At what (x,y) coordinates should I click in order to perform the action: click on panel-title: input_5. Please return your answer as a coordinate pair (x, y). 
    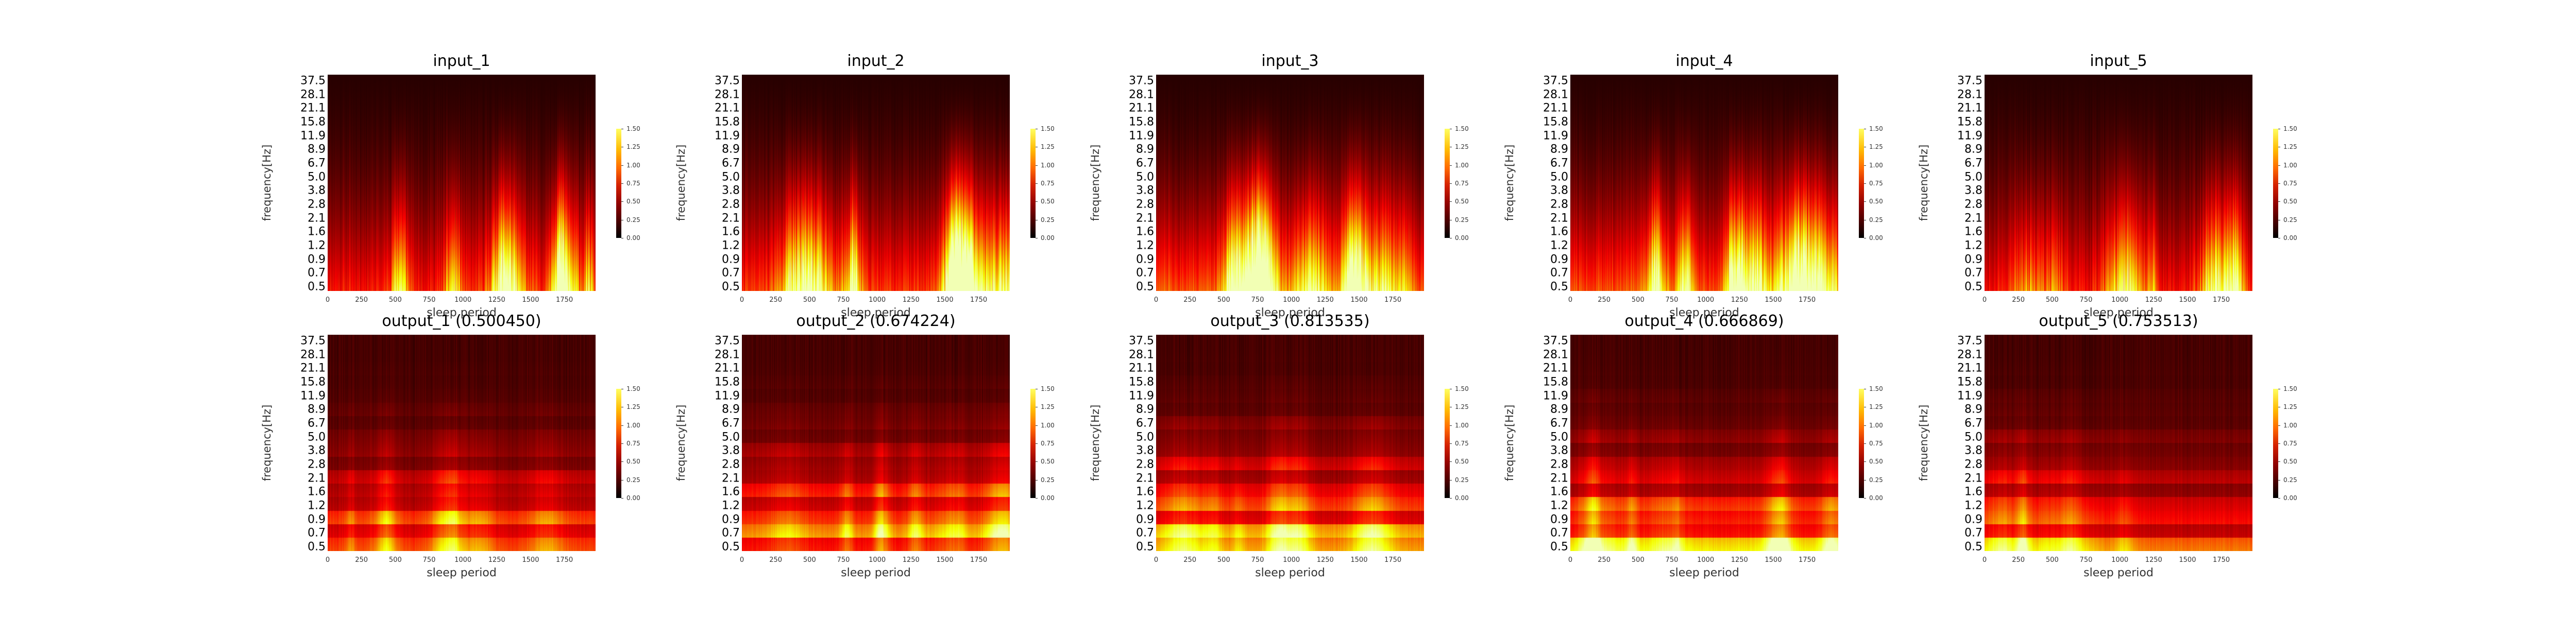
    Looking at the image, I should click on (2119, 61).